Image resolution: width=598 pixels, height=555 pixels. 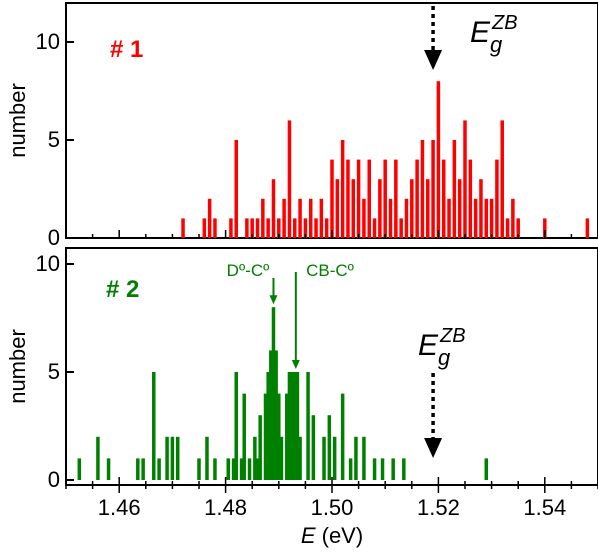 I want to click on bottom-eg-sub: g, so click(x=444, y=357).